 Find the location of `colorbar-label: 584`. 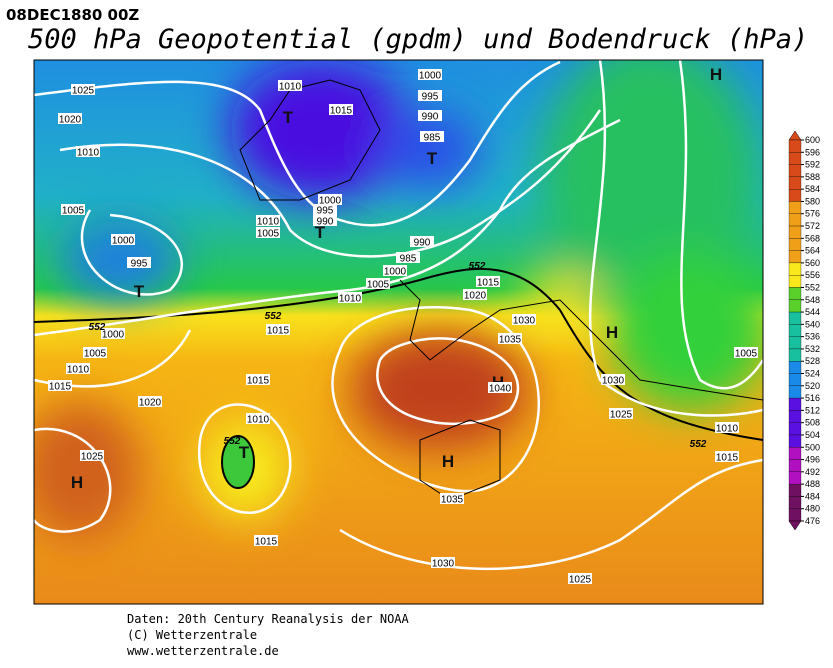

colorbar-label: 584 is located at coordinates (812, 189).